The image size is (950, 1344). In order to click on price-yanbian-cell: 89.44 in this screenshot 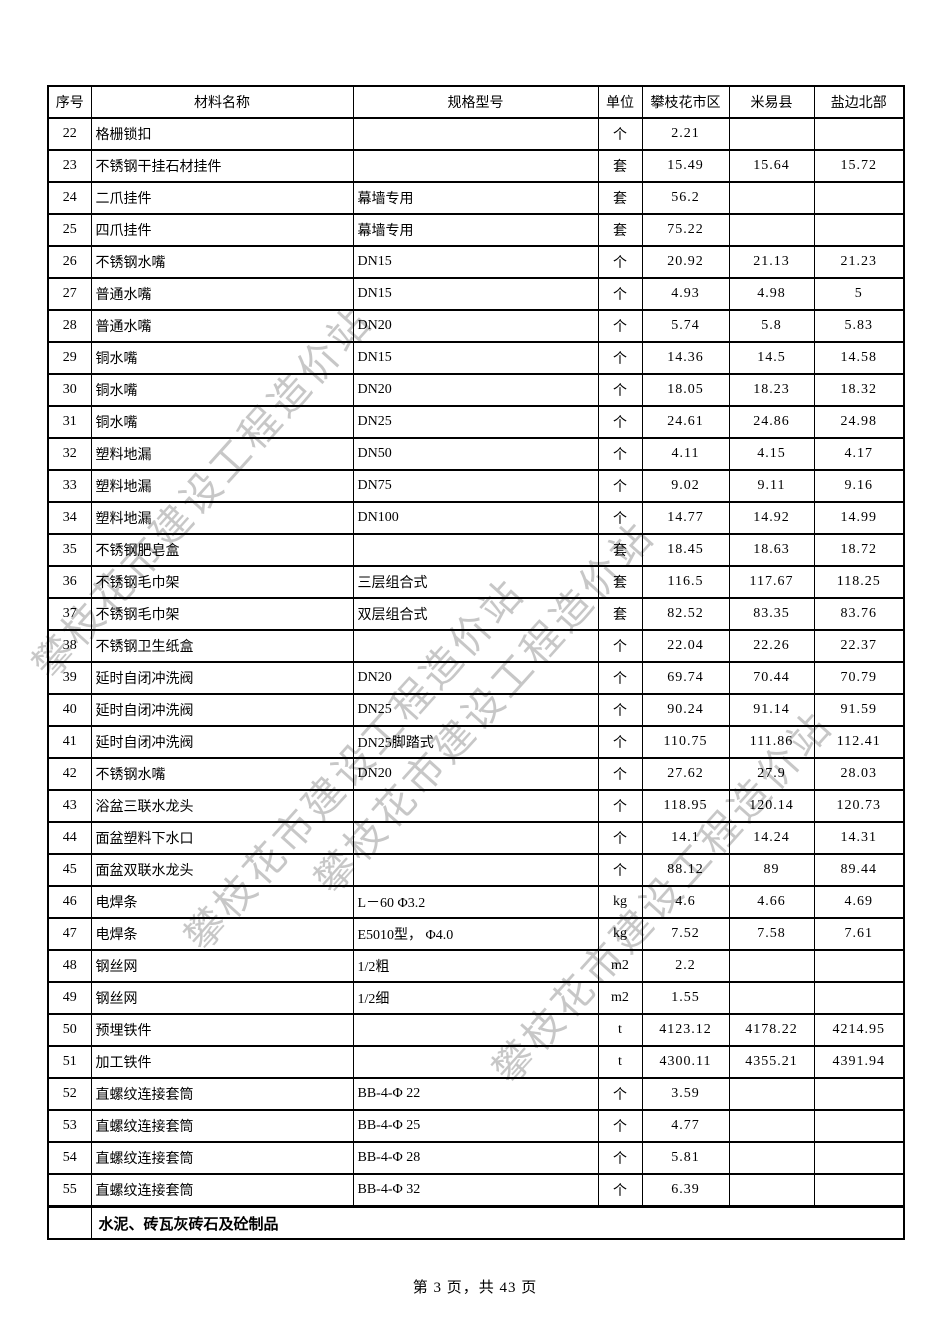, I will do `click(859, 870)`.